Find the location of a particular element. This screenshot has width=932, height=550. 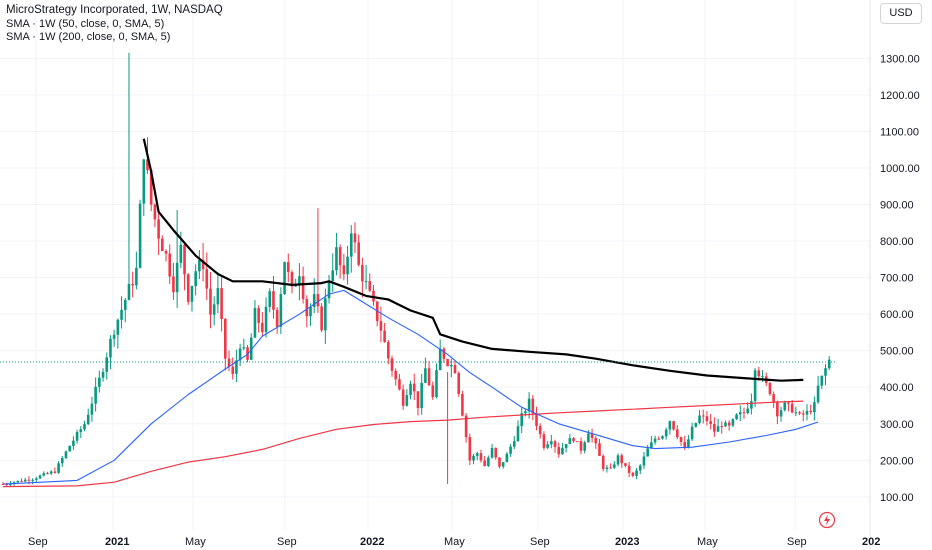

lightning-icon is located at coordinates (827, 520).